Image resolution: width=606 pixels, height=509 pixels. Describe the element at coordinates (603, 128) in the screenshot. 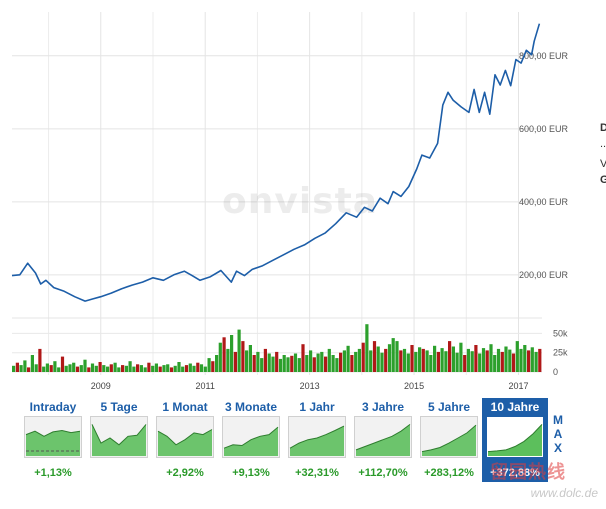

I see `cut-off-text-1: D` at that location.